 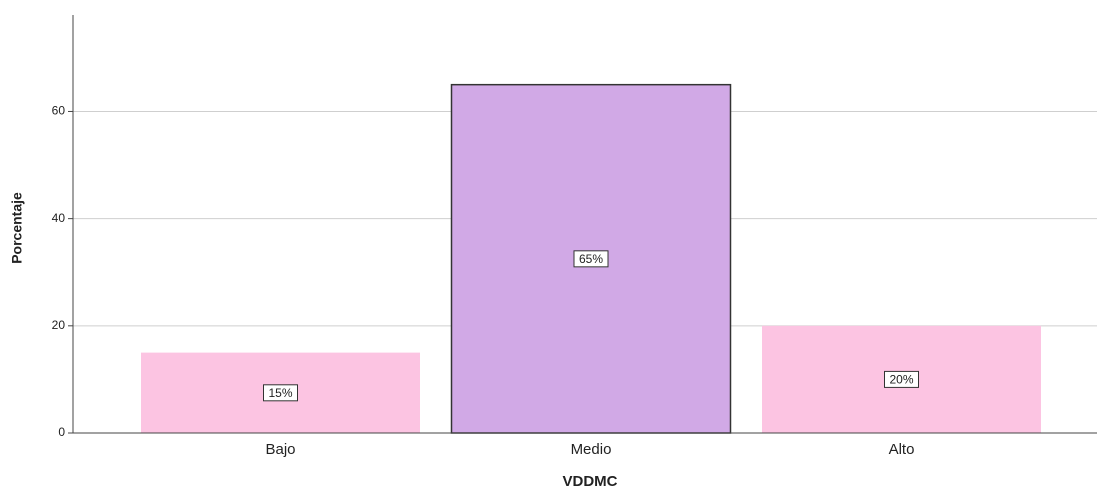 I want to click on x-tick-label: Medio, so click(x=591, y=449).